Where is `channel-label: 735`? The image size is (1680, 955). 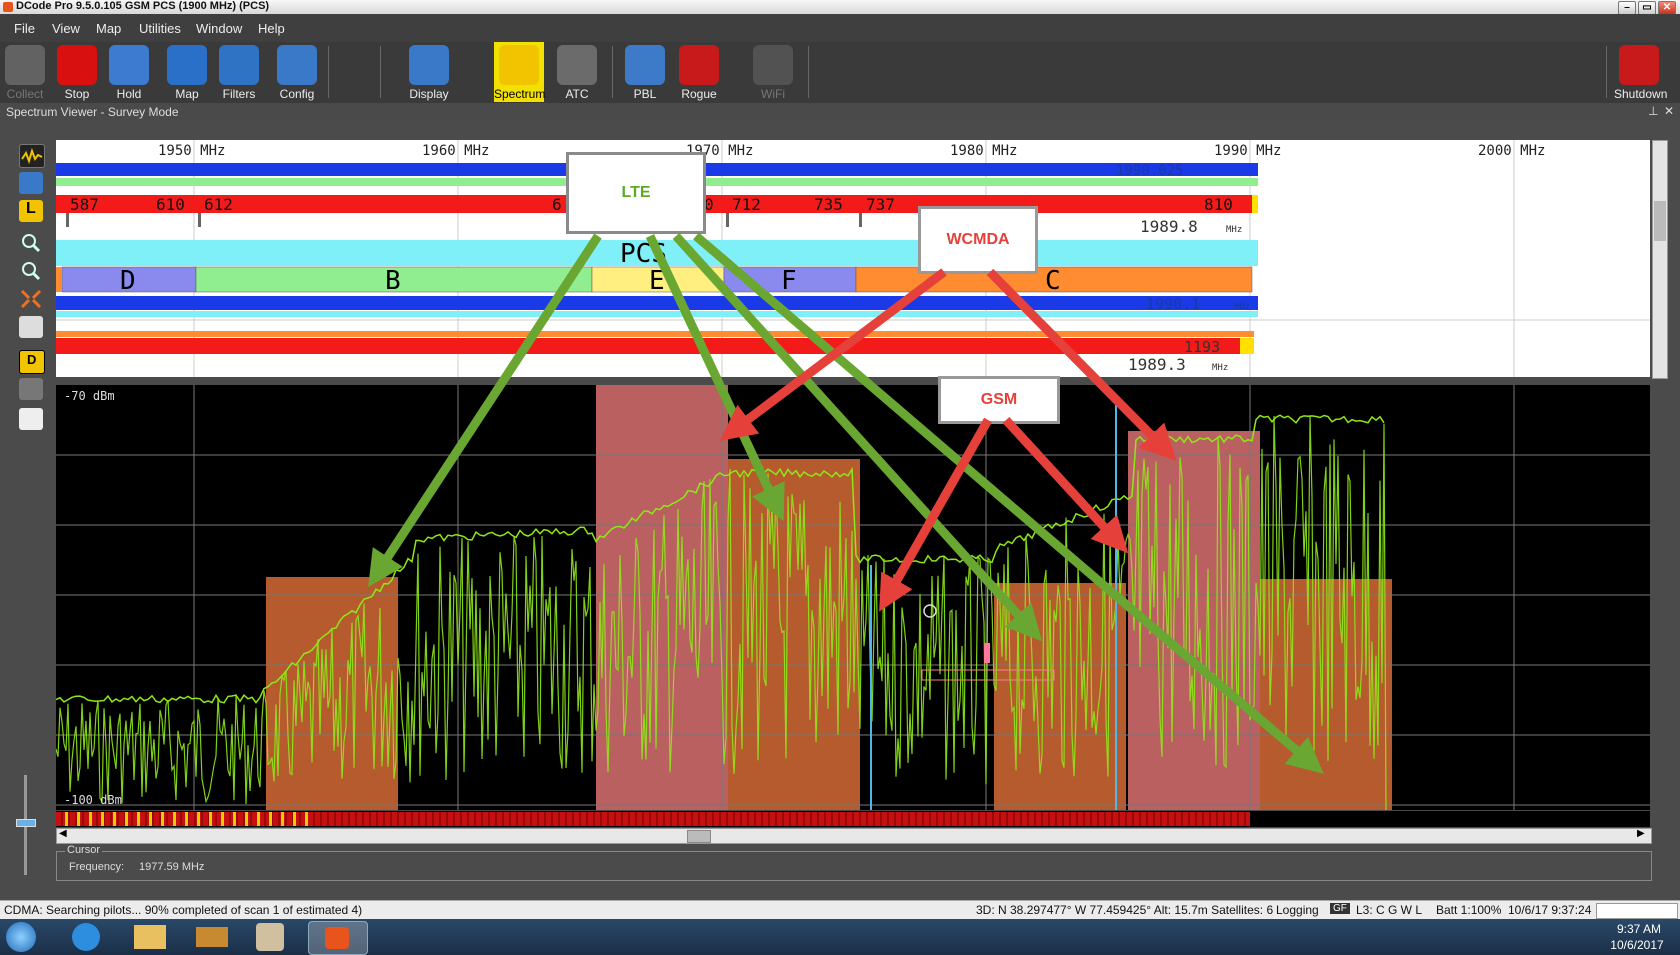 channel-label: 735 is located at coordinates (828, 204).